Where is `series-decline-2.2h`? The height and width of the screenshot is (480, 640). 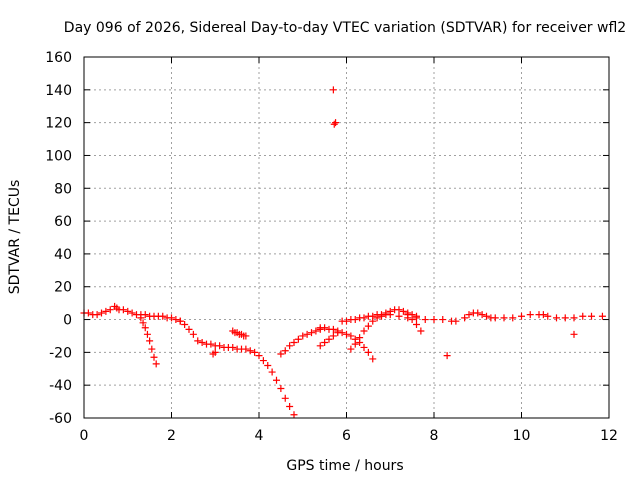
series-decline-2.2h is located at coordinates (189, 331).